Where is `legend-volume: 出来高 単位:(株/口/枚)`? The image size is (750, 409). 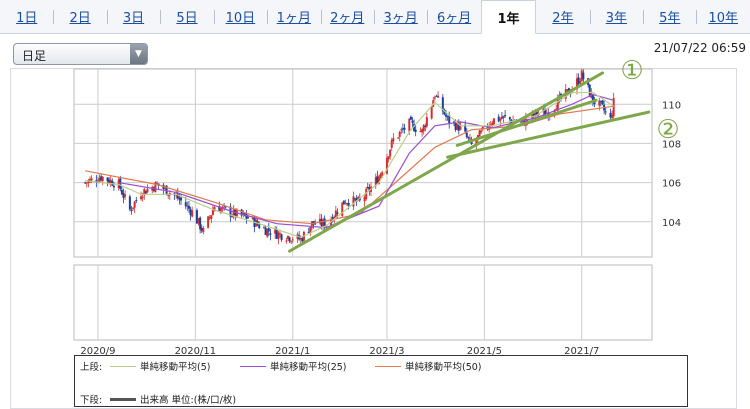
legend-volume: 出来高 単位:(株/口/枚) is located at coordinates (173, 399).